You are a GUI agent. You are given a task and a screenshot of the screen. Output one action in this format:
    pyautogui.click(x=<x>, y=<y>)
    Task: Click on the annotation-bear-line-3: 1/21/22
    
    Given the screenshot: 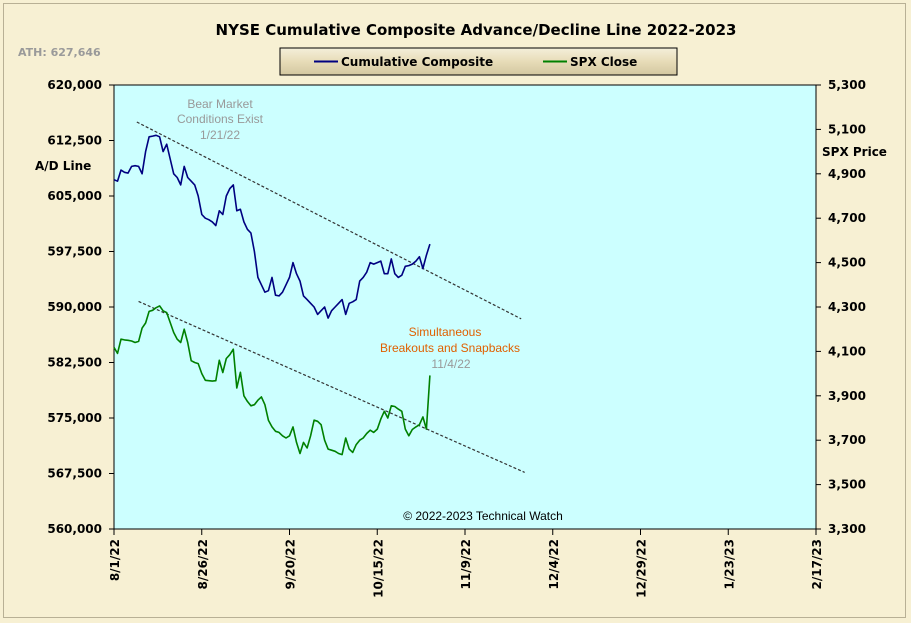 What is the action you would take?
    pyautogui.click(x=220, y=135)
    